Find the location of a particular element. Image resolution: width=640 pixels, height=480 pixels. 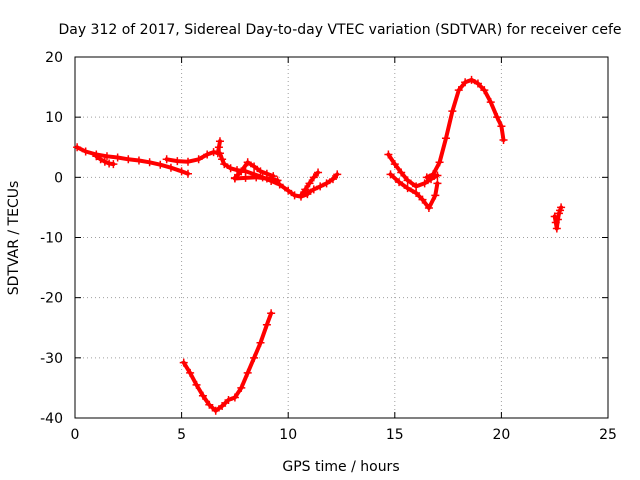

x-tick-label: 25 is located at coordinates (608, 435).